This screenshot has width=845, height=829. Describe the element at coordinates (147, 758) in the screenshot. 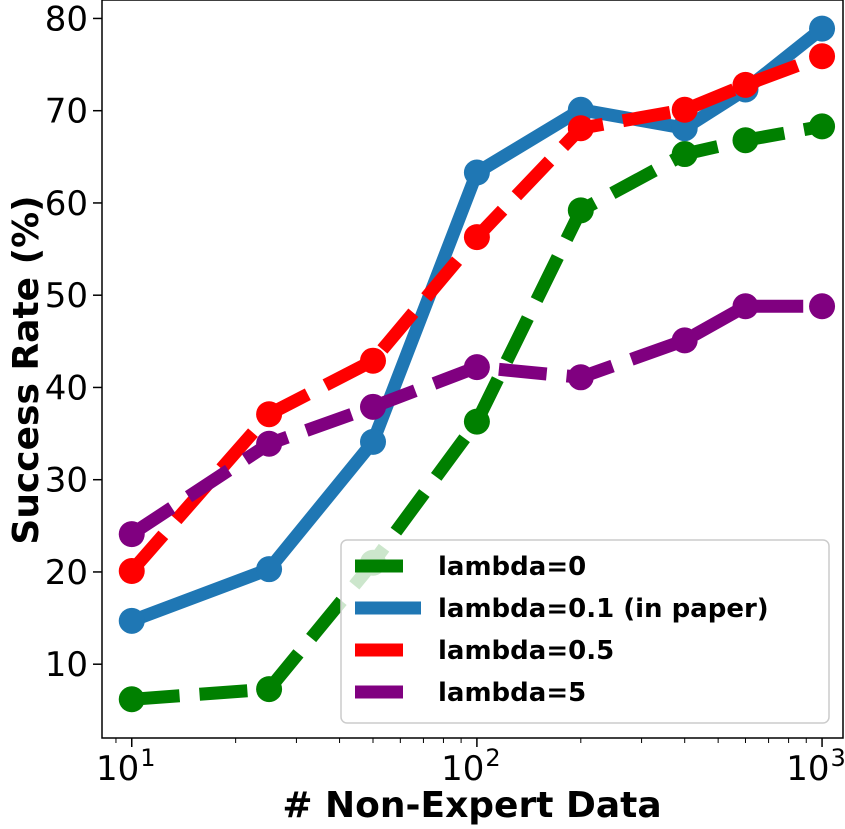

I see `x-tick-exponent: 1` at that location.